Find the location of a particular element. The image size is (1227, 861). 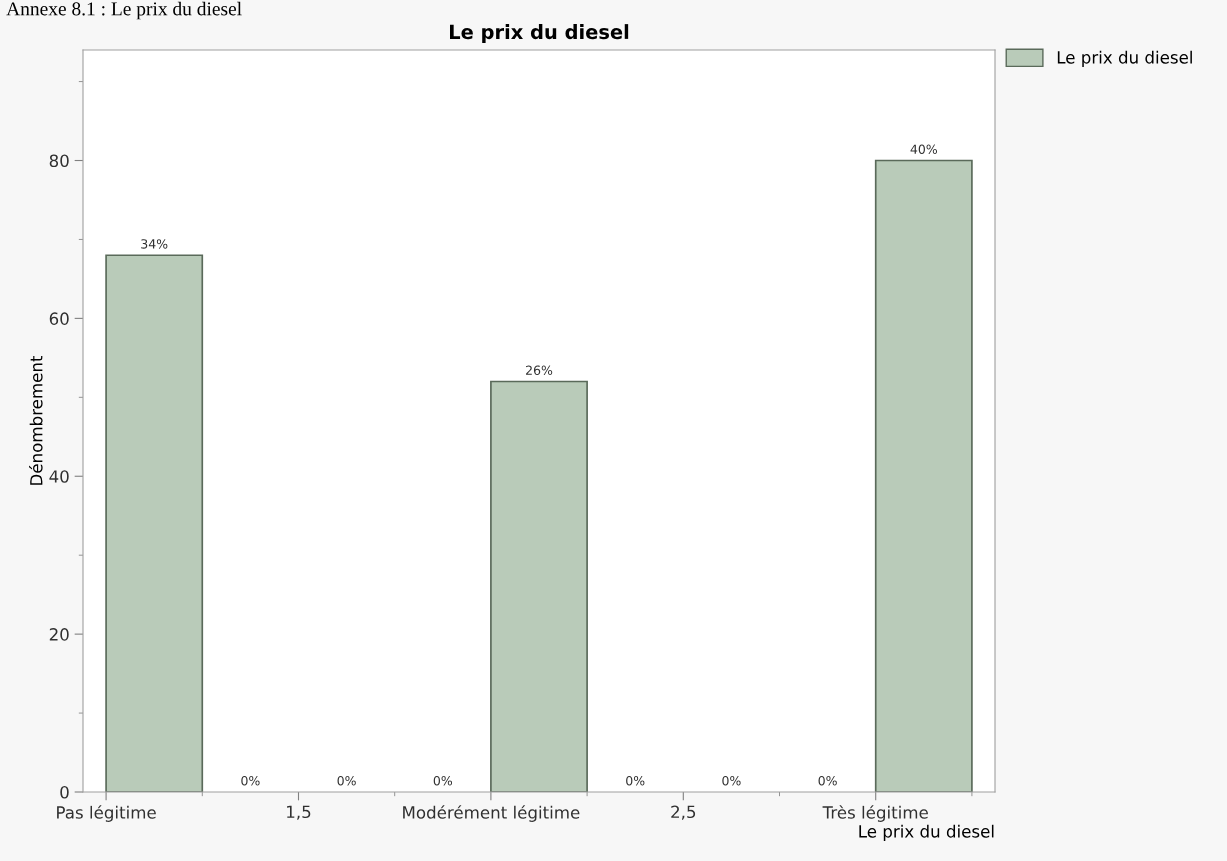

y-tick-label: 60 is located at coordinates (59, 318).